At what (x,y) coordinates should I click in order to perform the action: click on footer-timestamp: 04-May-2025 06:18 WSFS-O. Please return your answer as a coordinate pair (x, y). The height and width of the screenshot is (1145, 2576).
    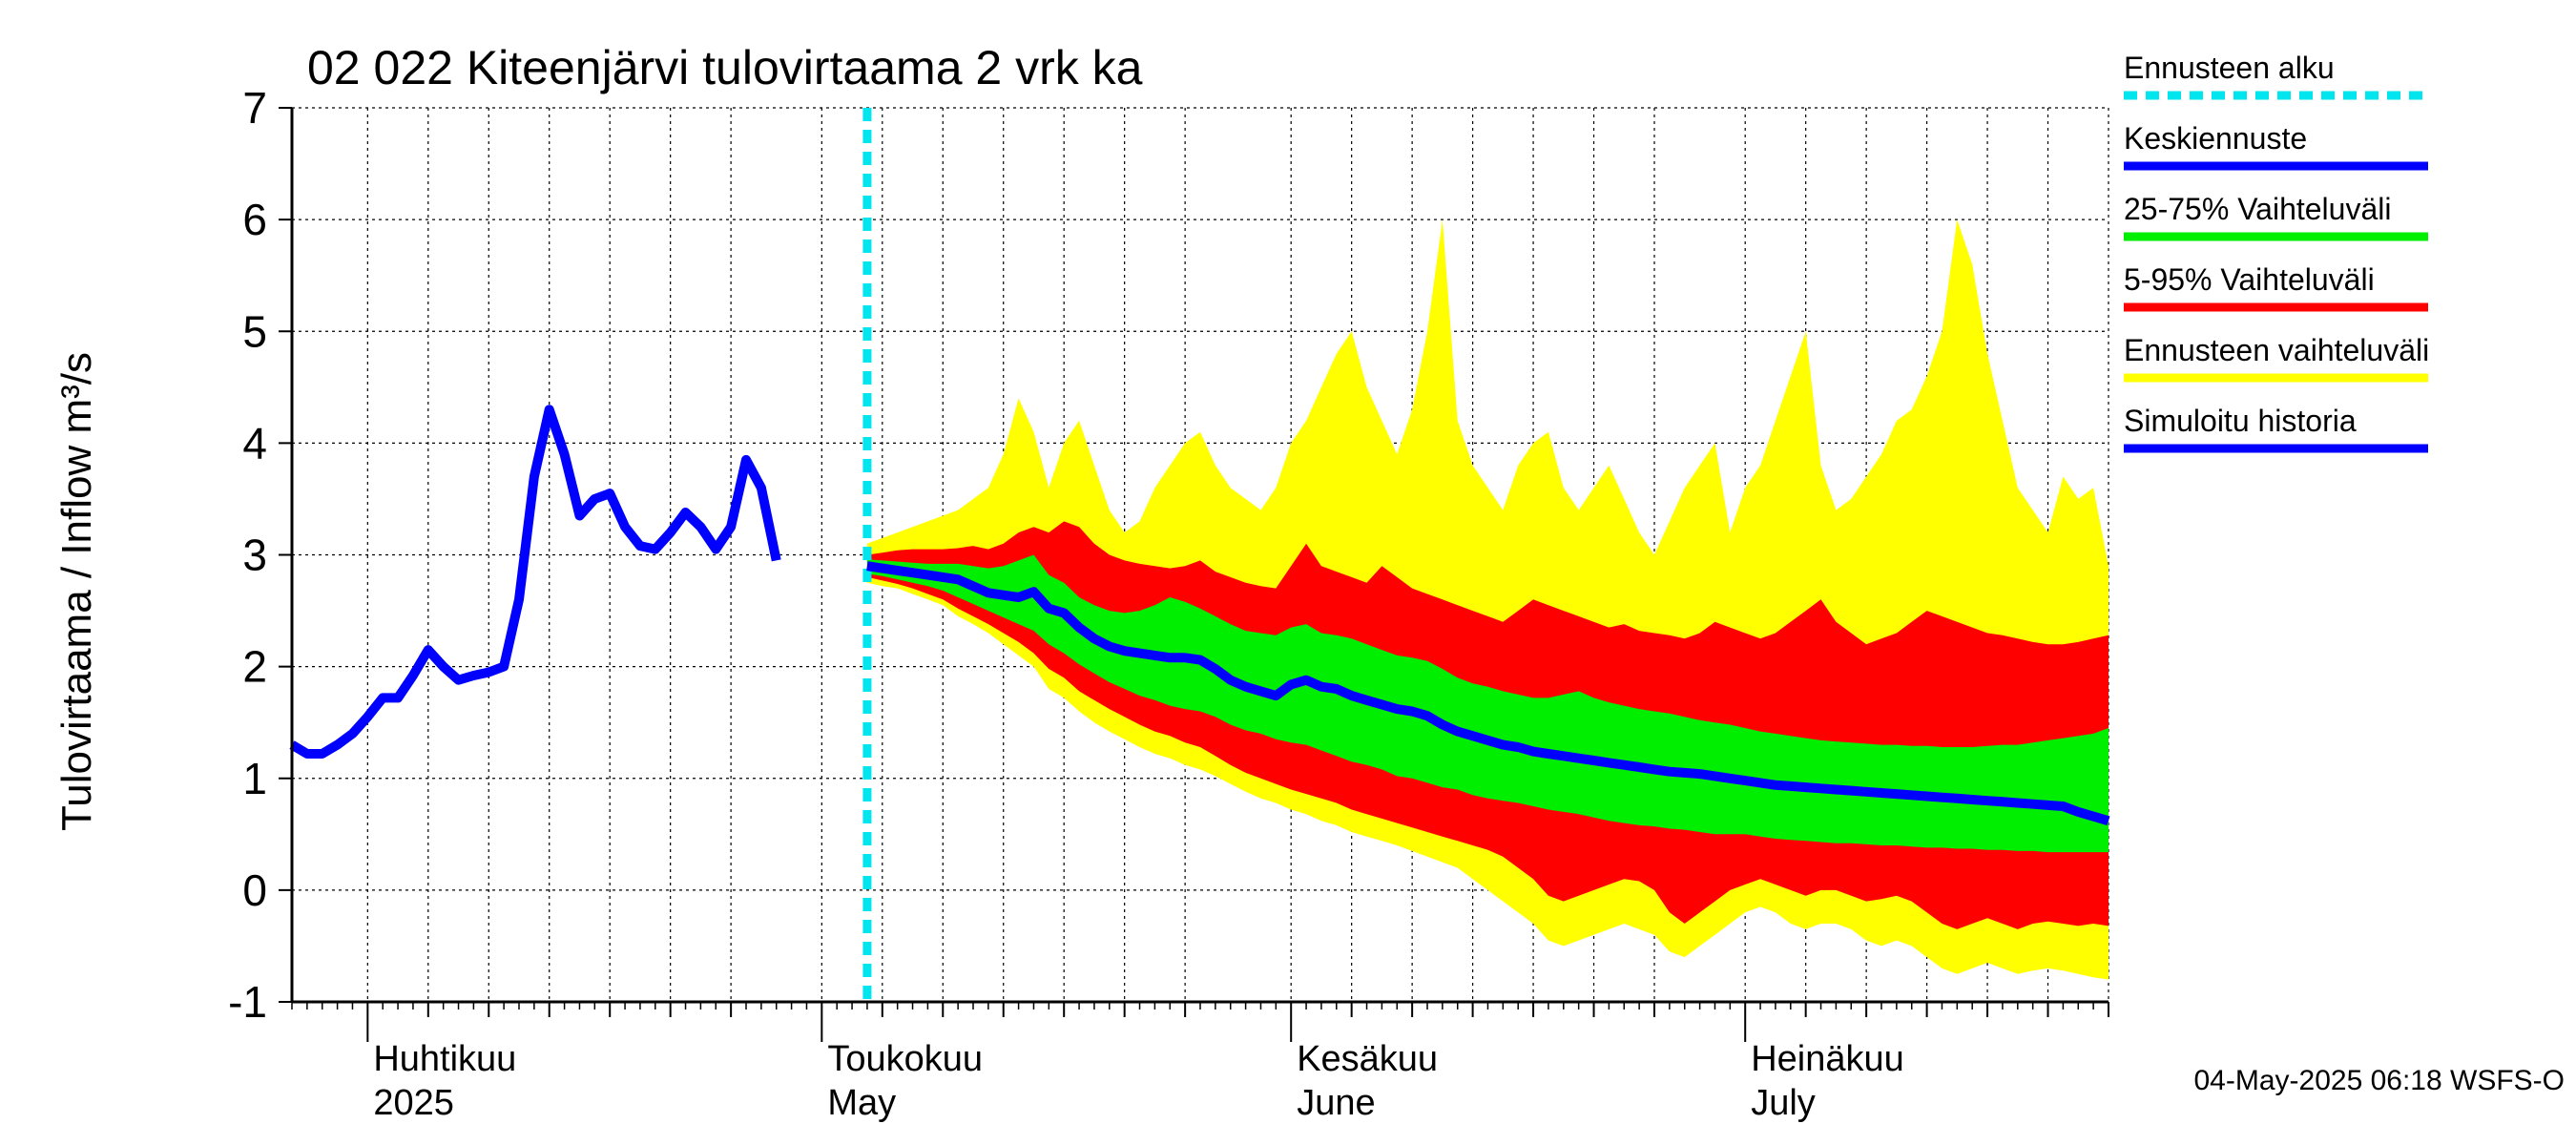
    Looking at the image, I should click on (2380, 1081).